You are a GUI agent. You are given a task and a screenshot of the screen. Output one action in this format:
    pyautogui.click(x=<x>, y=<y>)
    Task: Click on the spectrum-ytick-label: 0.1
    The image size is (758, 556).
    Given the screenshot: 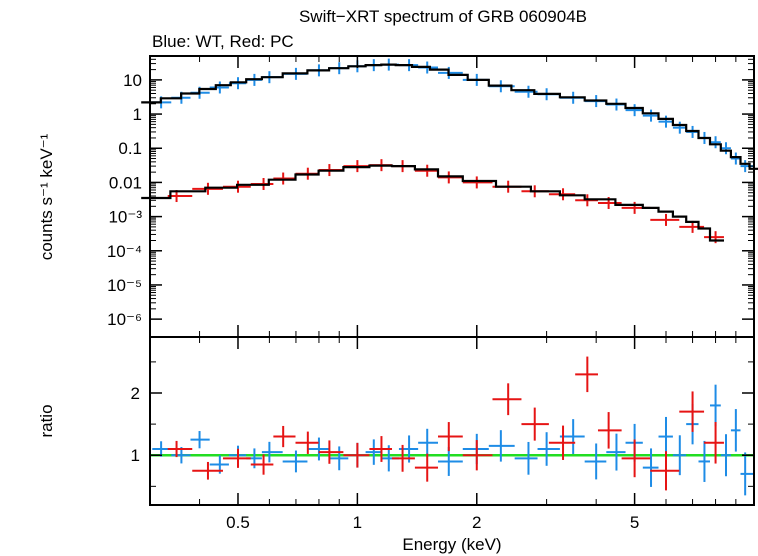 What is the action you would take?
    pyautogui.click(x=130, y=148)
    